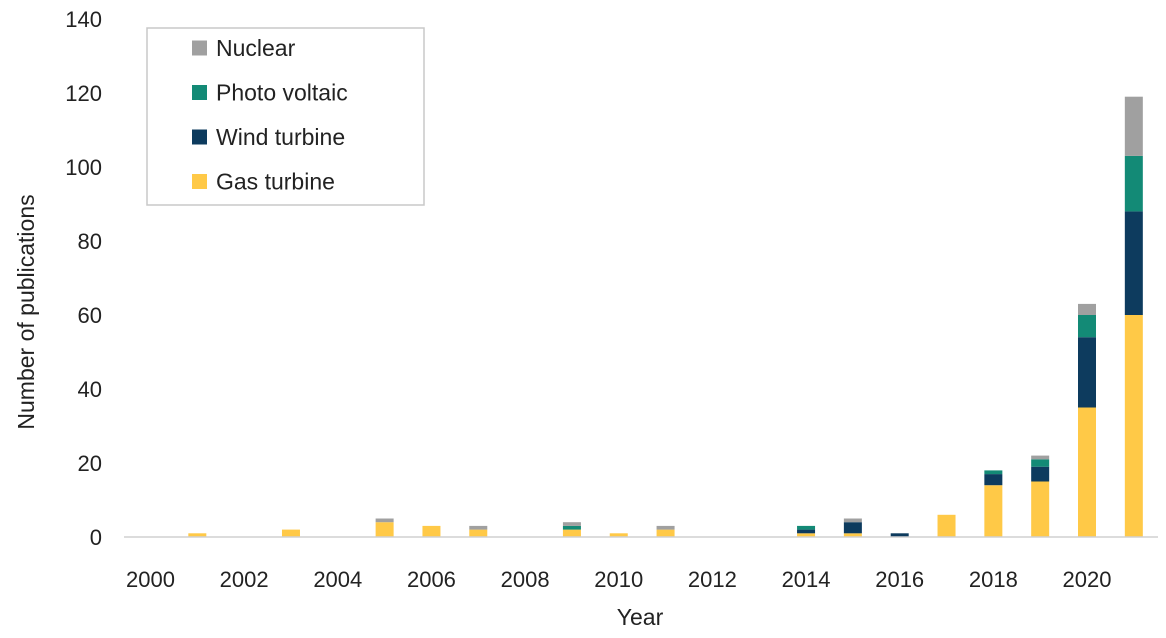  I want to click on y-axis-title: Number of publications, so click(26, 311).